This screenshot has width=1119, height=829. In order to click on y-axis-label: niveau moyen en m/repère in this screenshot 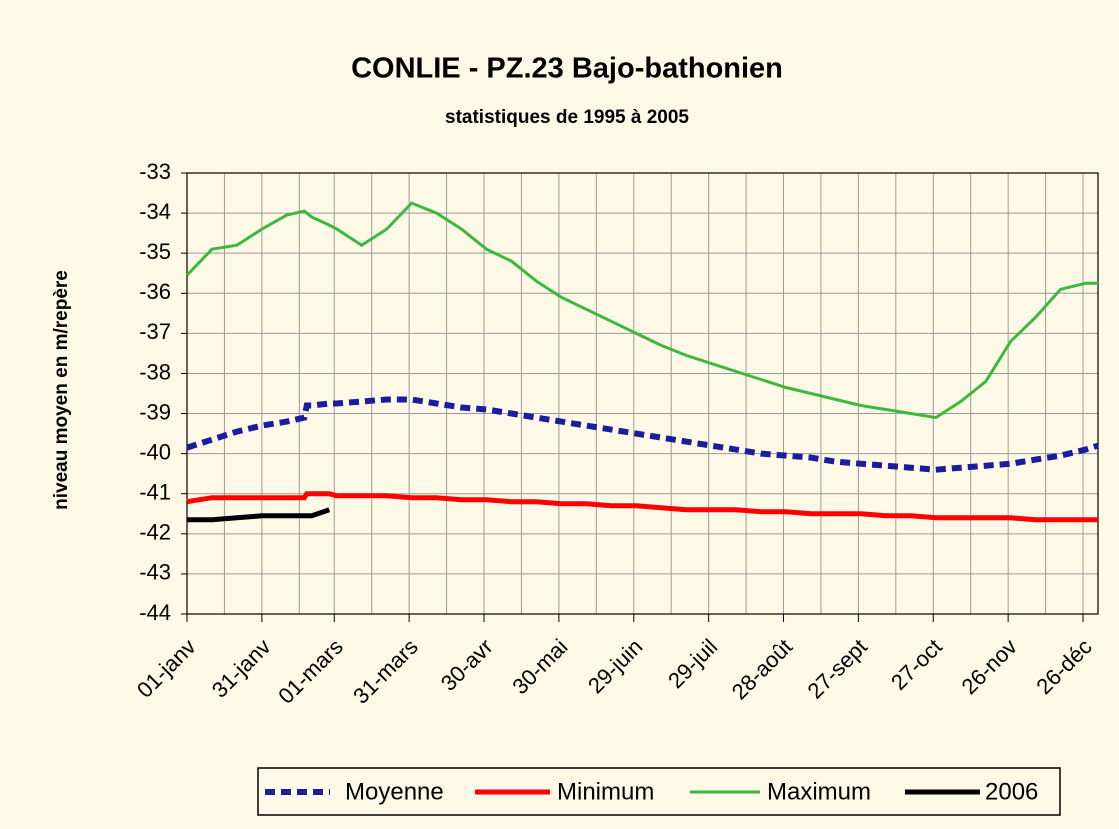, I will do `click(61, 390)`.